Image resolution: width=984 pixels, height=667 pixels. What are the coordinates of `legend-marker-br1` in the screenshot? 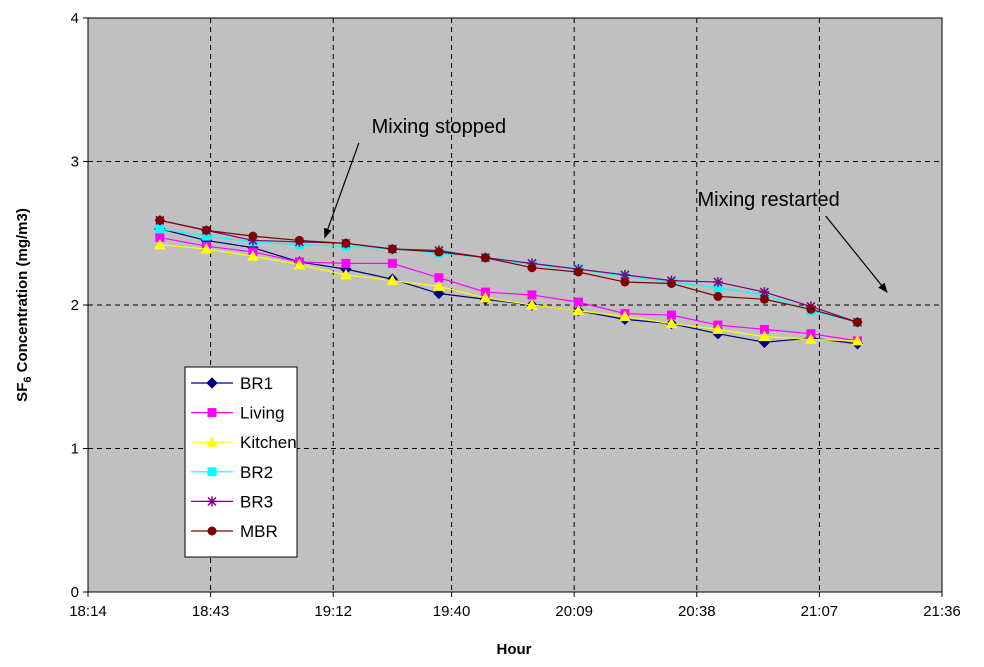 It's located at (212, 383).